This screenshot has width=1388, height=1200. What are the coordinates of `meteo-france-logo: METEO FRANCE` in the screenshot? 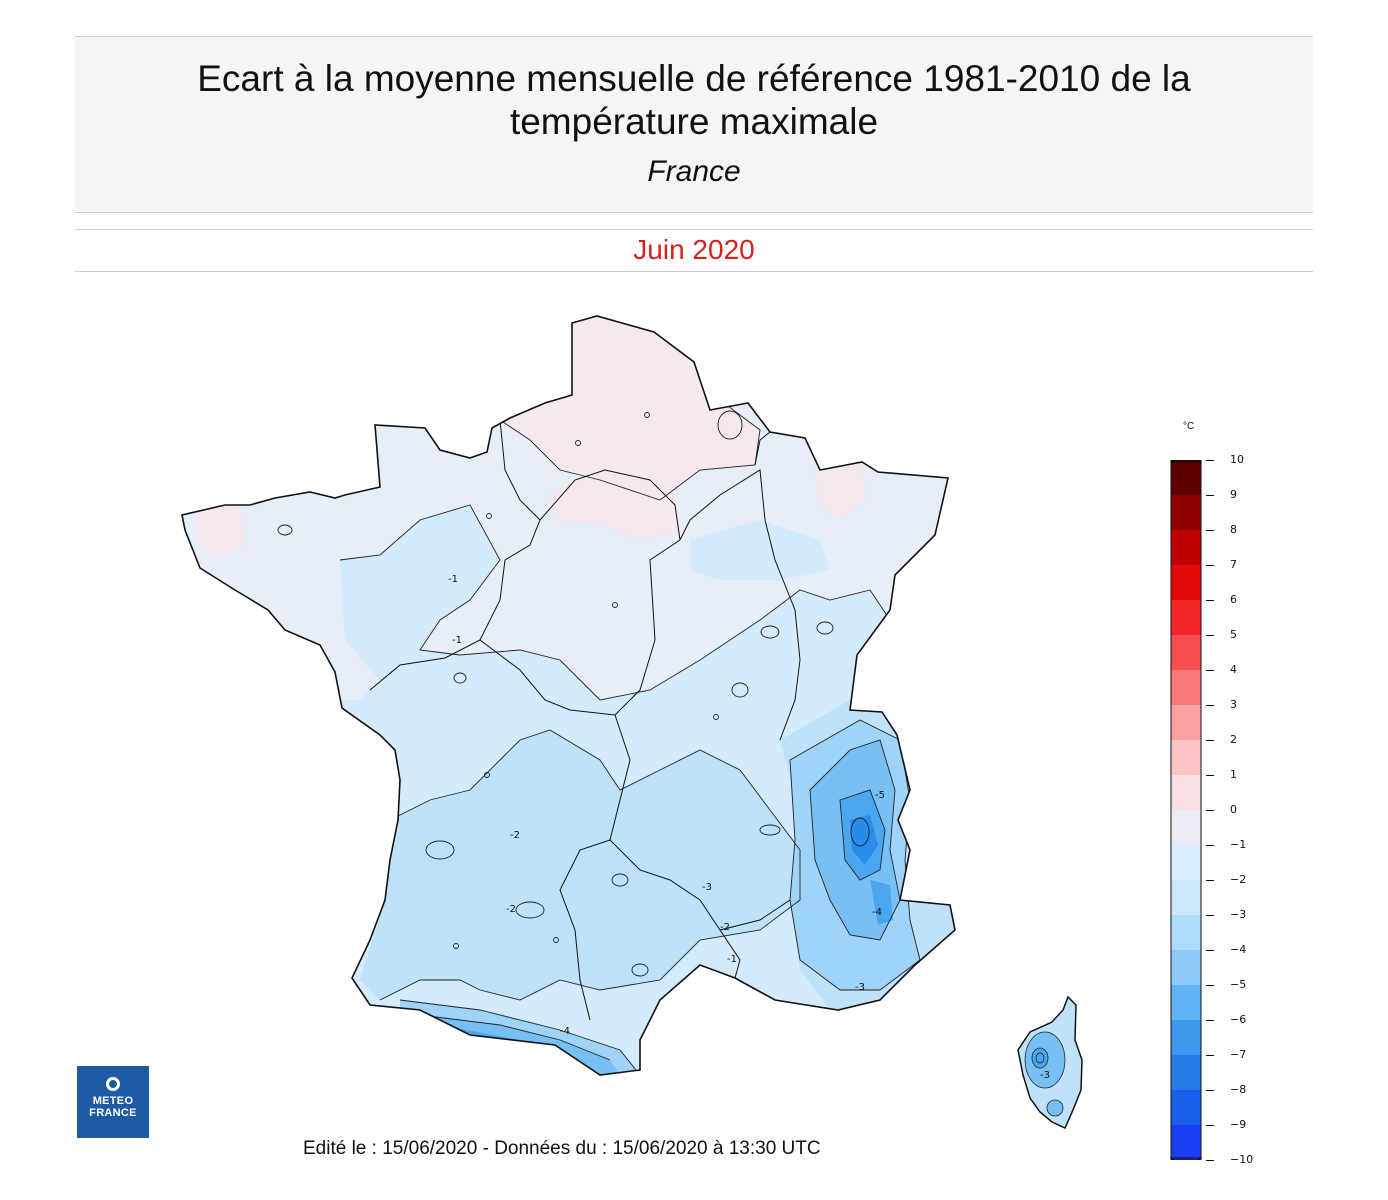 It's located at (113, 1102).